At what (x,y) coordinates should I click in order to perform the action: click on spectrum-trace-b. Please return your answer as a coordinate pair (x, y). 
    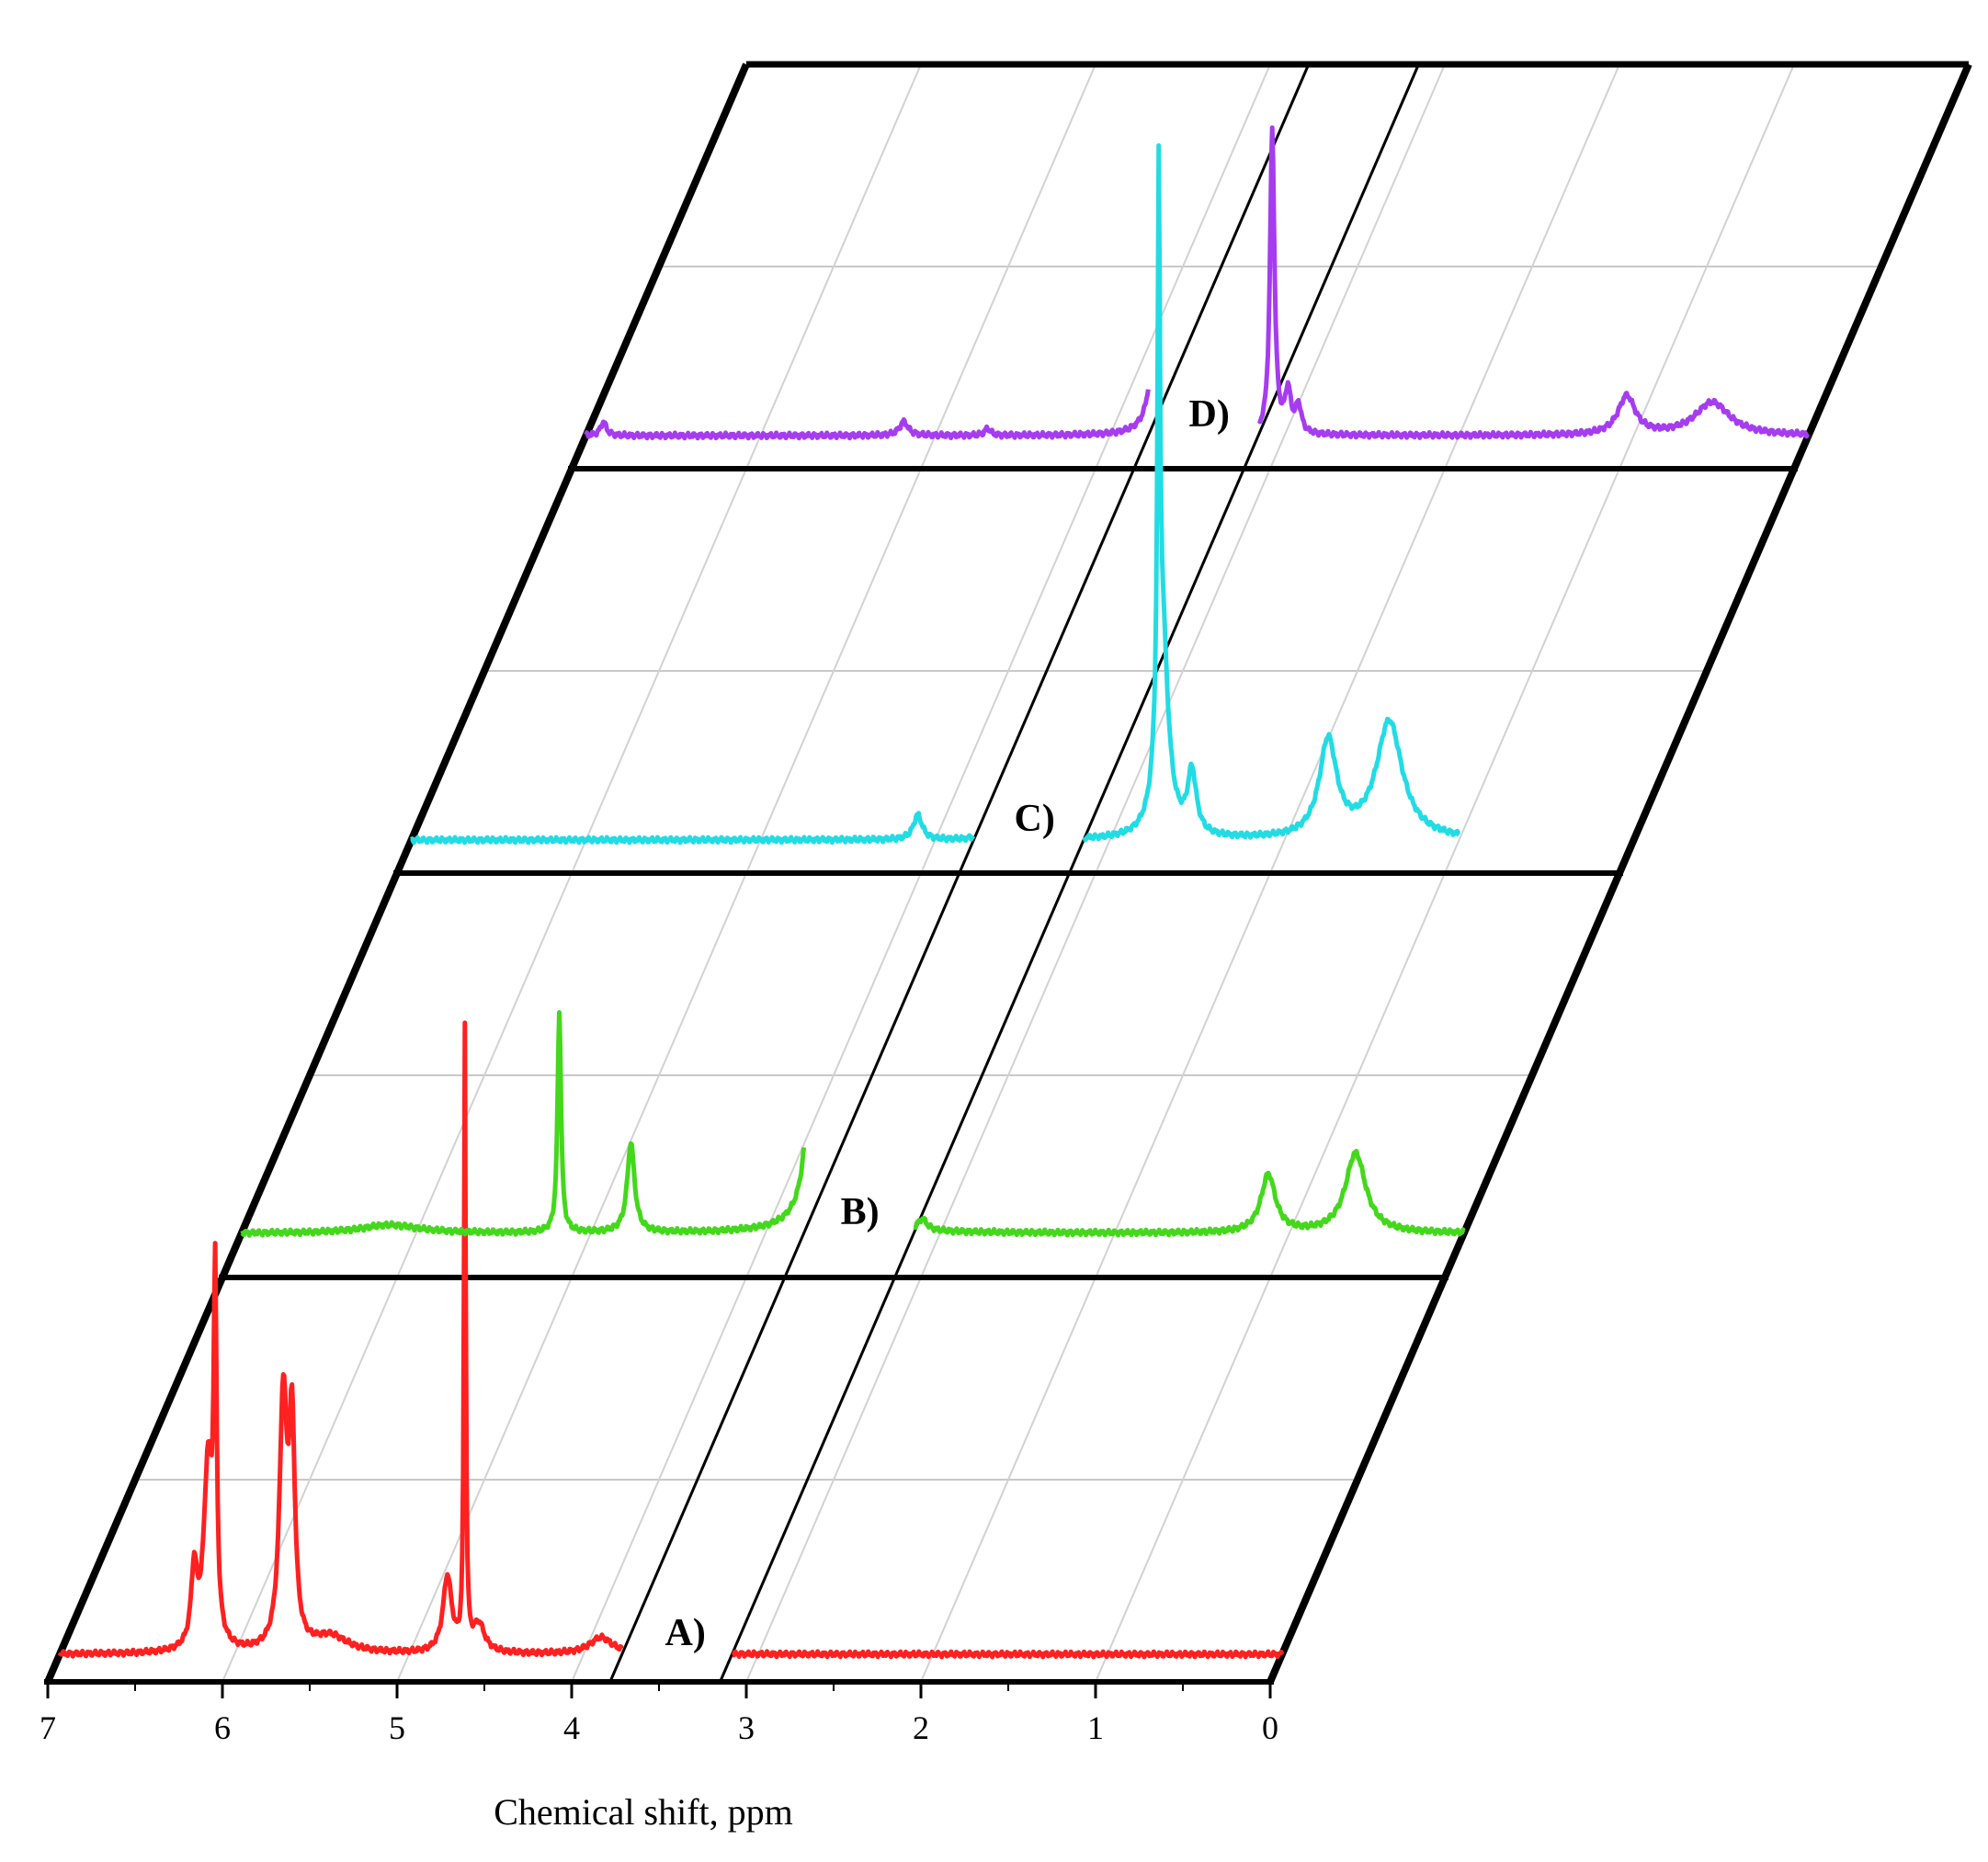
    Looking at the image, I should click on (853, 1124).